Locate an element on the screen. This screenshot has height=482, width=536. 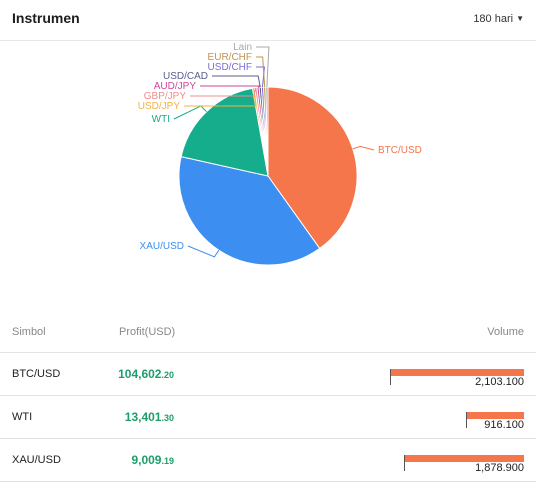
card-title: Instrumen is located at coordinates (46, 18).